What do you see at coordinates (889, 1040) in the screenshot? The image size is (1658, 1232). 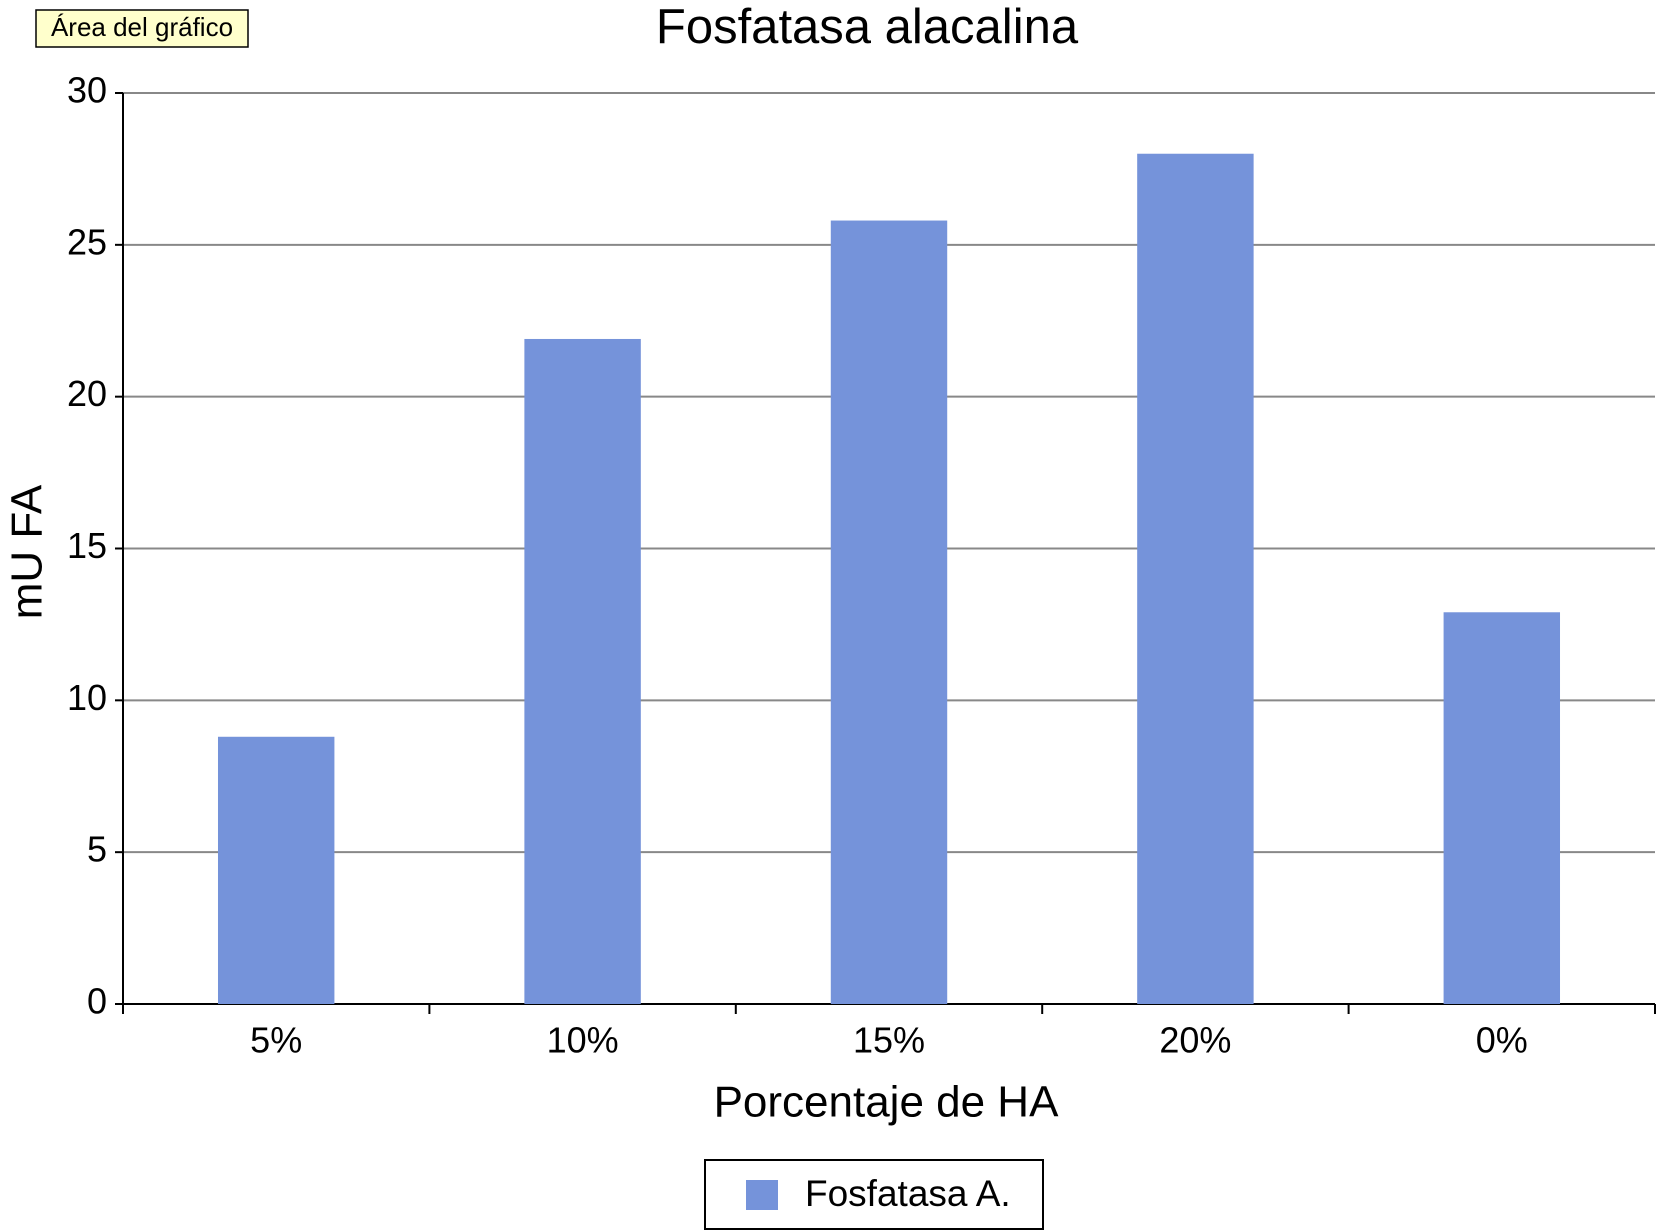 I see `x-tick-label: 15%` at bounding box center [889, 1040].